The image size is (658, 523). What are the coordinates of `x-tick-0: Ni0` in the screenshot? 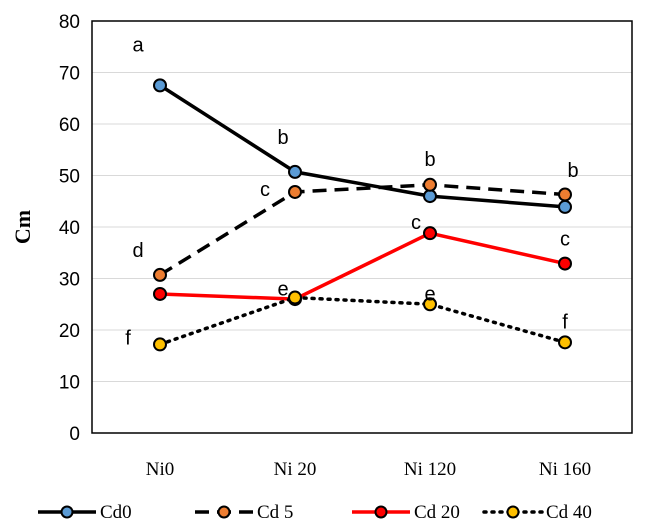 It's located at (160, 469).